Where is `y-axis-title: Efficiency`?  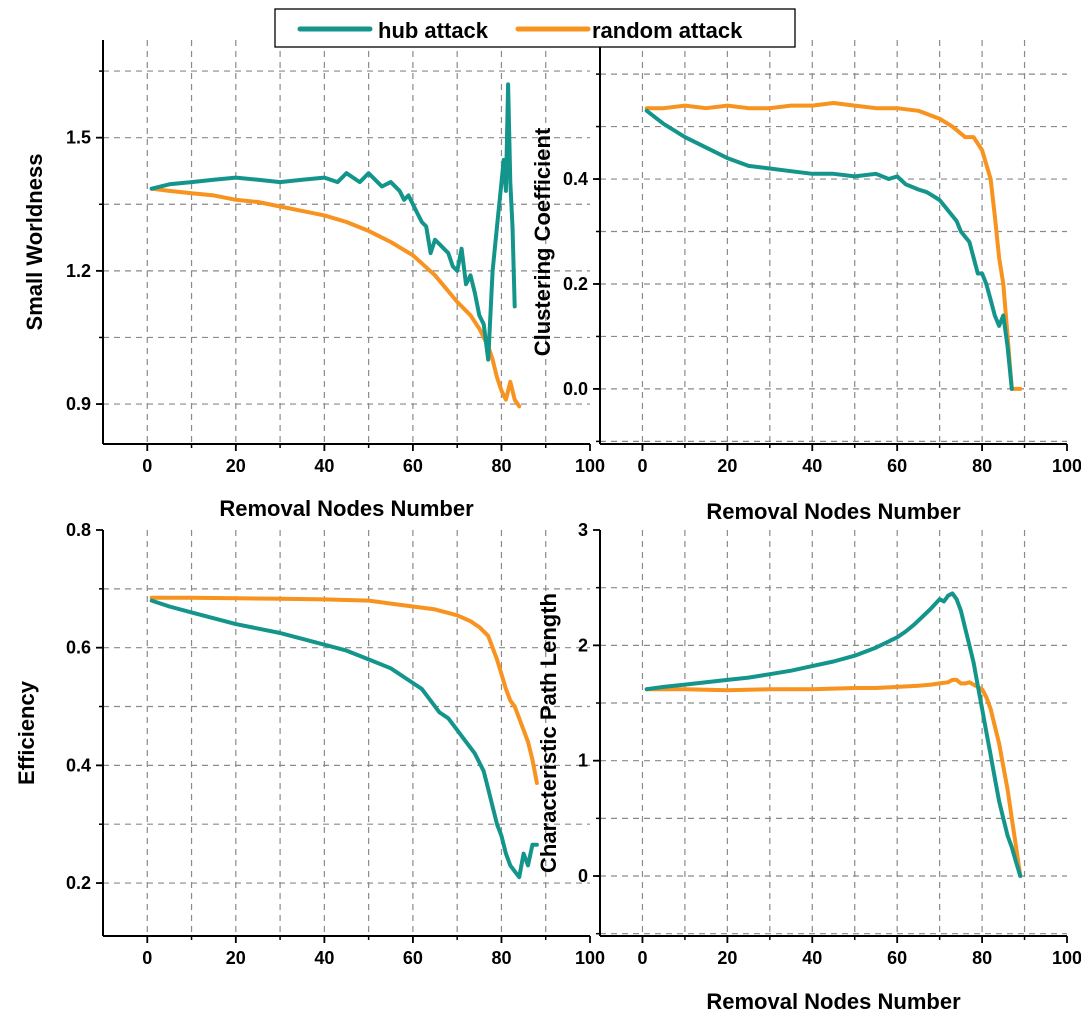
y-axis-title: Efficiency is located at coordinates (26, 732).